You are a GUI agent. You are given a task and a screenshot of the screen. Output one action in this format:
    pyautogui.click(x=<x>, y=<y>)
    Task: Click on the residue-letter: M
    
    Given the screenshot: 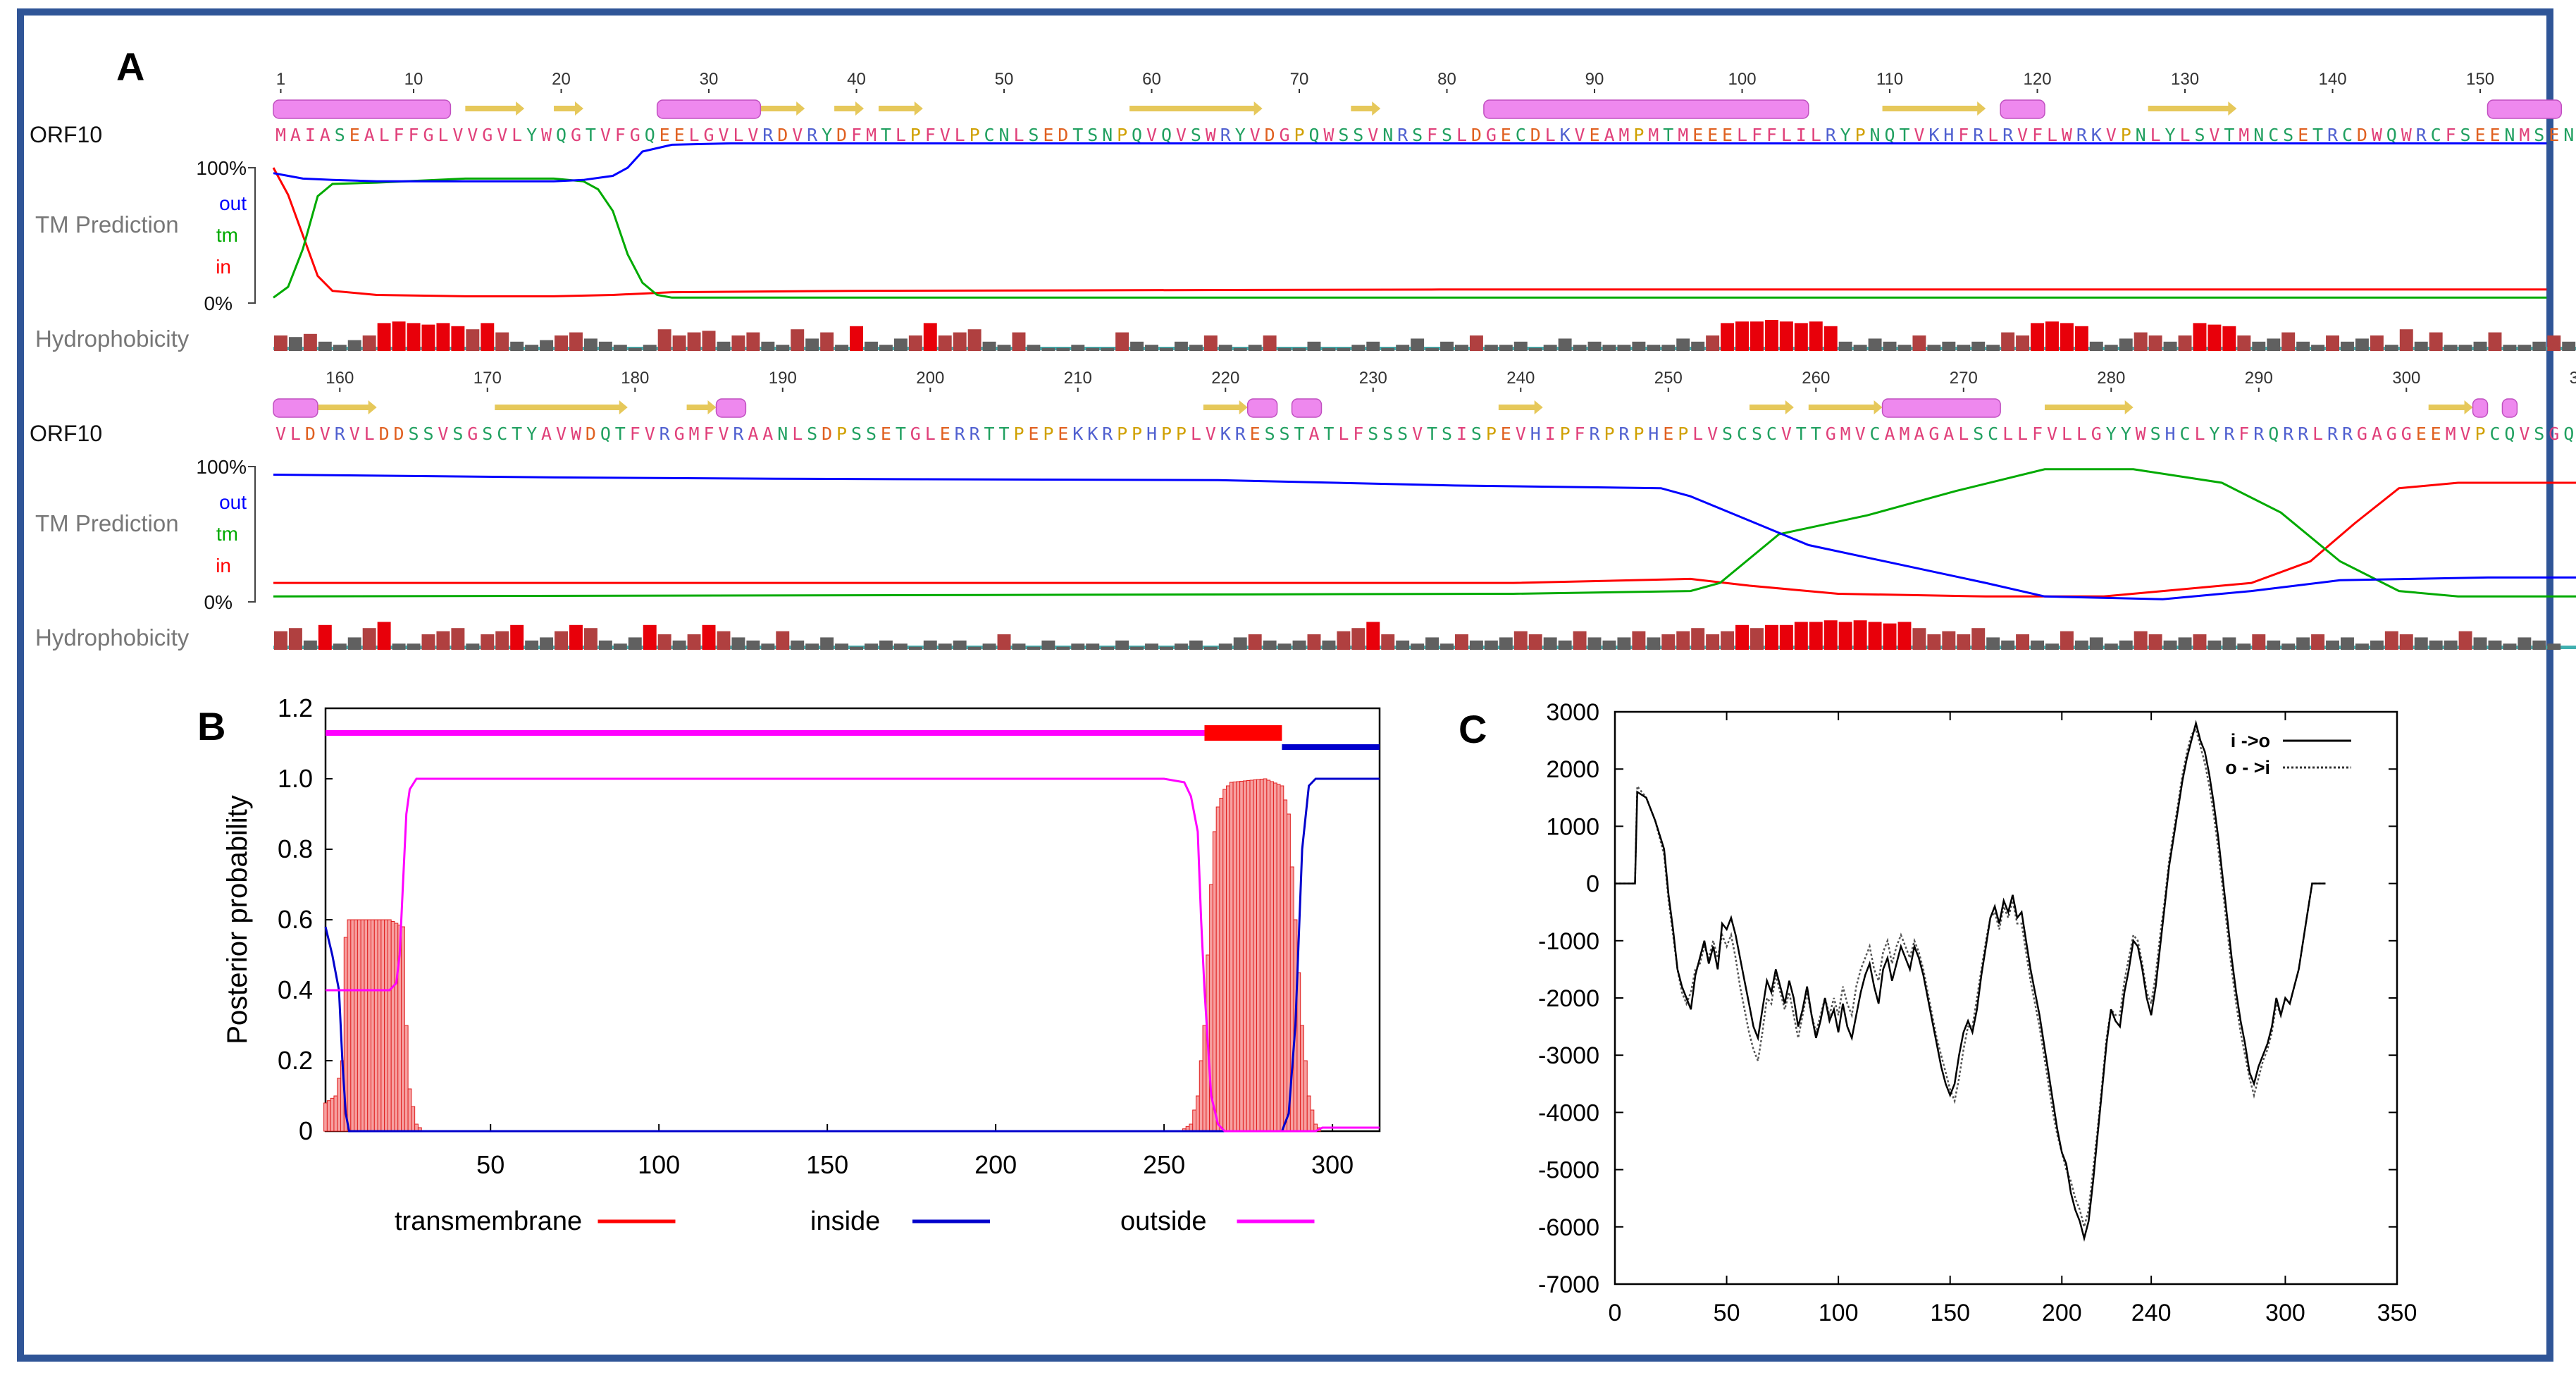 What is the action you would take?
    pyautogui.click(x=1904, y=434)
    